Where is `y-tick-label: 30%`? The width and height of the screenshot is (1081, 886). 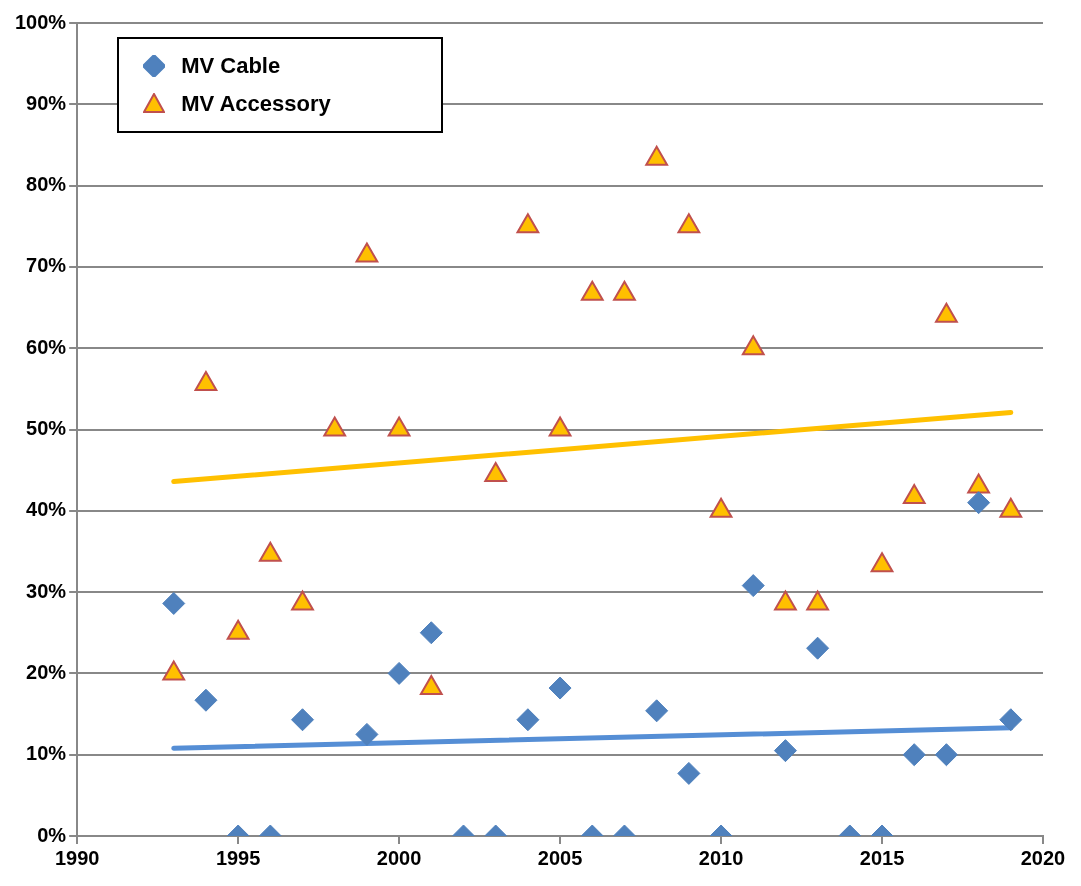 y-tick-label: 30% is located at coordinates (46, 590).